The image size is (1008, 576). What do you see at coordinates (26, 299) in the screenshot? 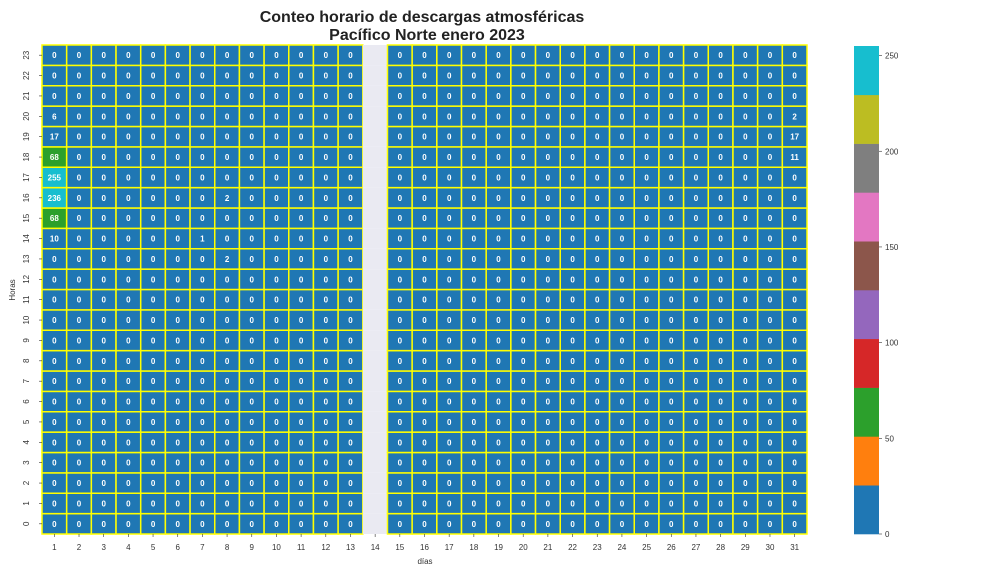
I see `y-tick-label: 11` at bounding box center [26, 299].